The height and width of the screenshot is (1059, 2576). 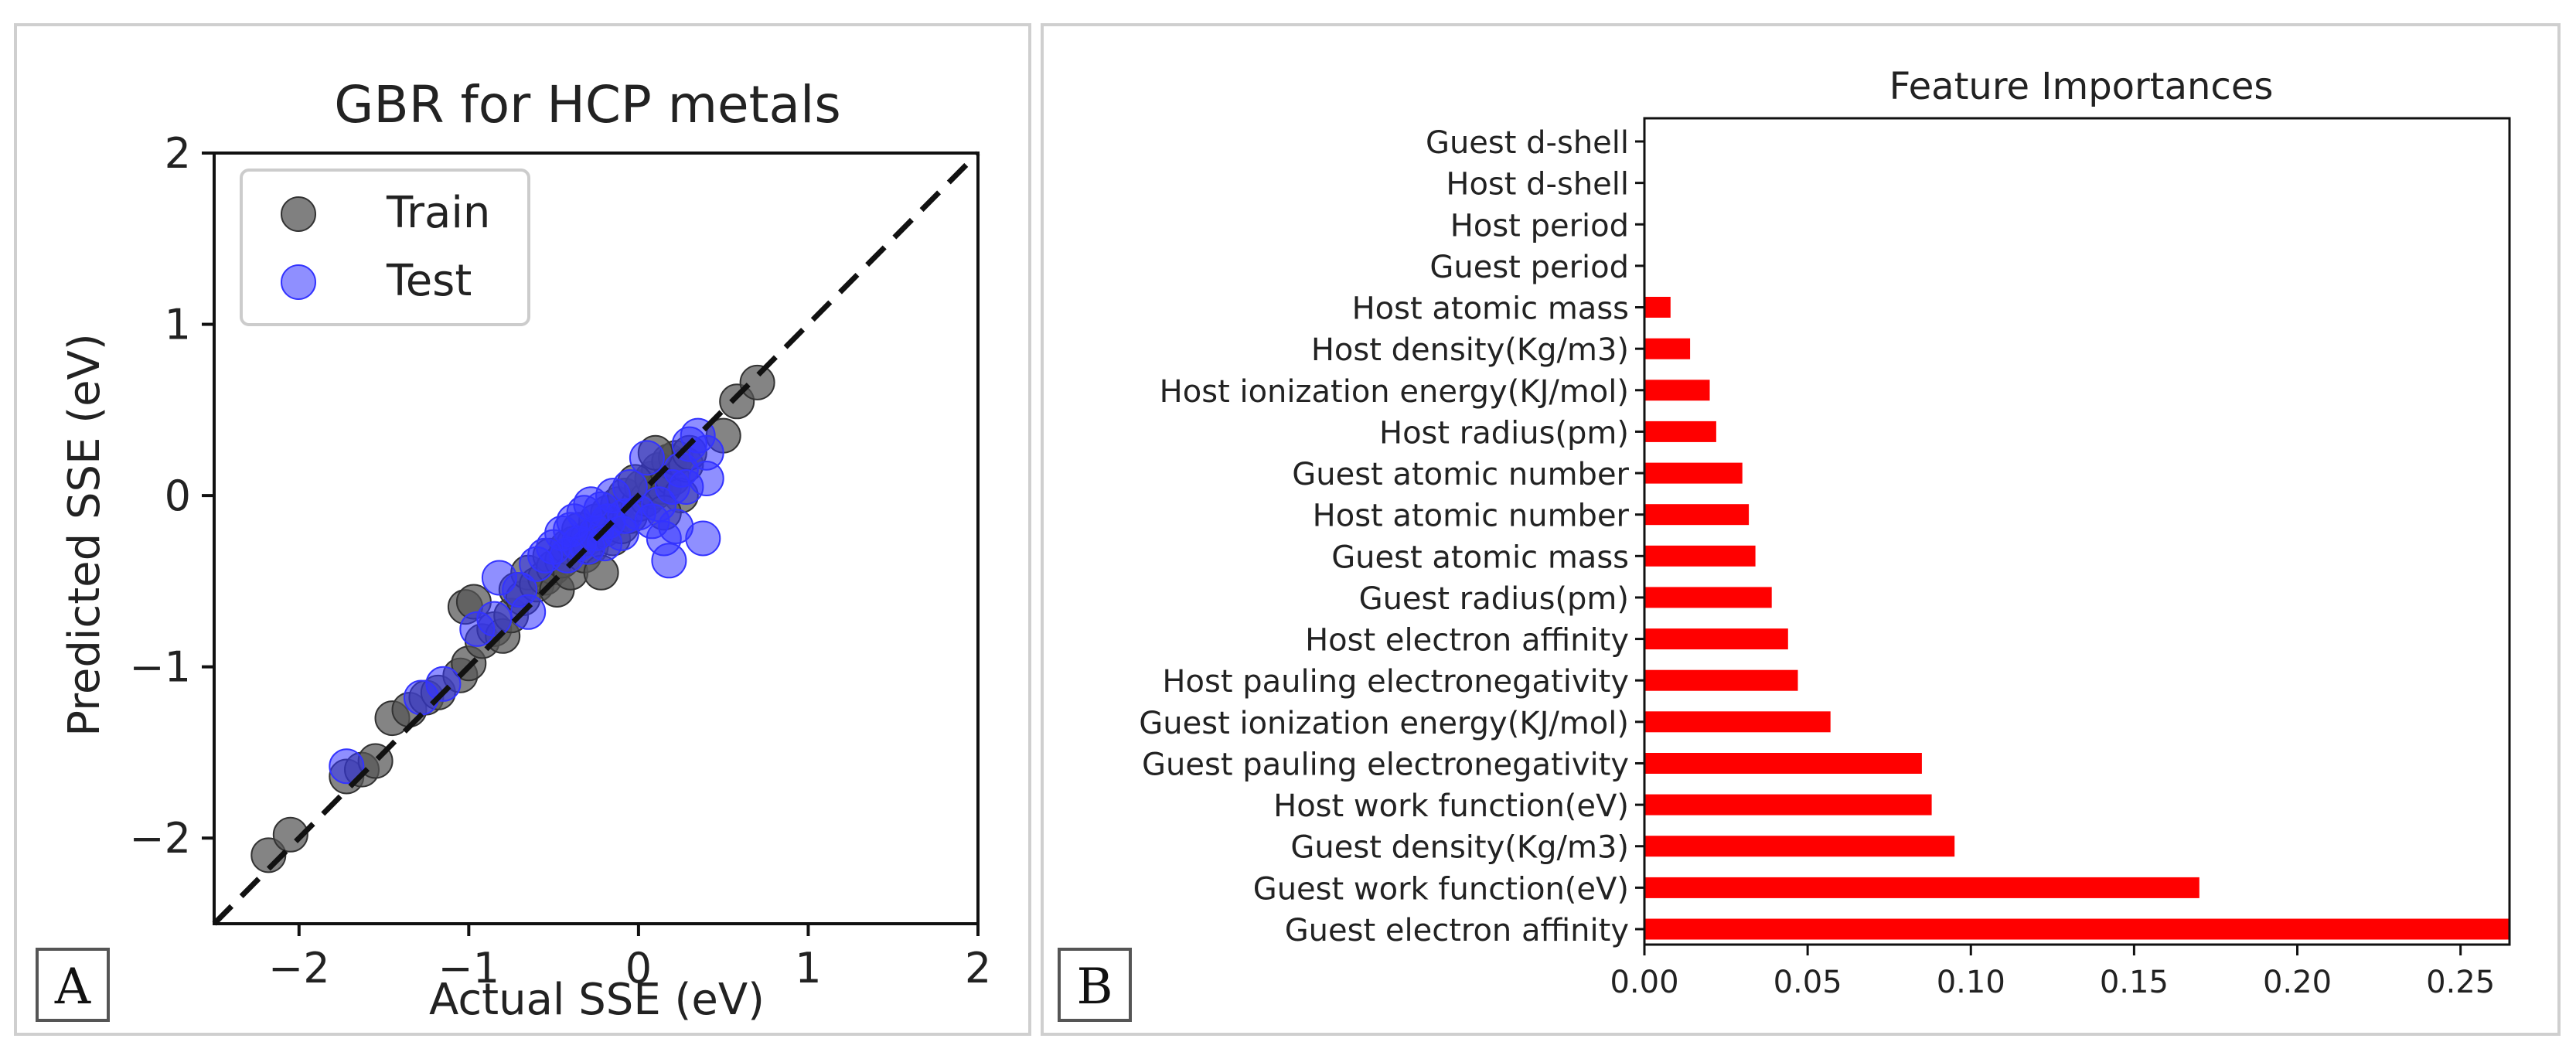 What do you see at coordinates (298, 282) in the screenshot?
I see `legend-marker-test` at bounding box center [298, 282].